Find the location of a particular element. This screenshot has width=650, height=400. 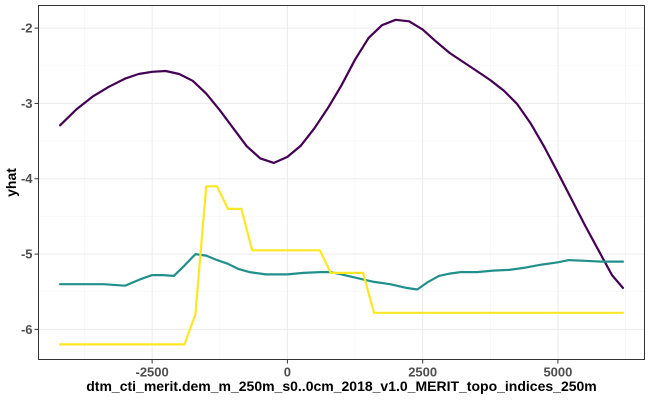

x-tick-label: -2500 is located at coordinates (152, 372).